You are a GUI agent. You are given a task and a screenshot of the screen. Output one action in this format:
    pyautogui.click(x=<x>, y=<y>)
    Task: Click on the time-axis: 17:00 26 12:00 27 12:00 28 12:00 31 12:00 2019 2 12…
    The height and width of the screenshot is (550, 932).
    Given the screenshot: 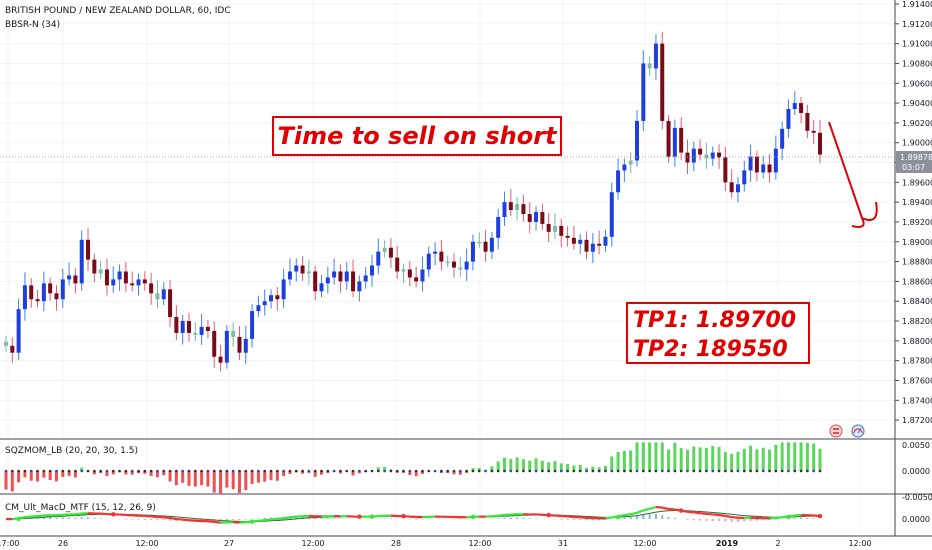 What is the action you would take?
    pyautogui.click(x=436, y=543)
    